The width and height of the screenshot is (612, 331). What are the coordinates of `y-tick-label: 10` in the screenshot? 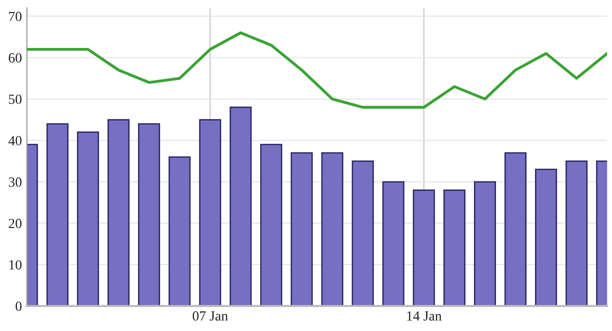 It's located at (15, 265).